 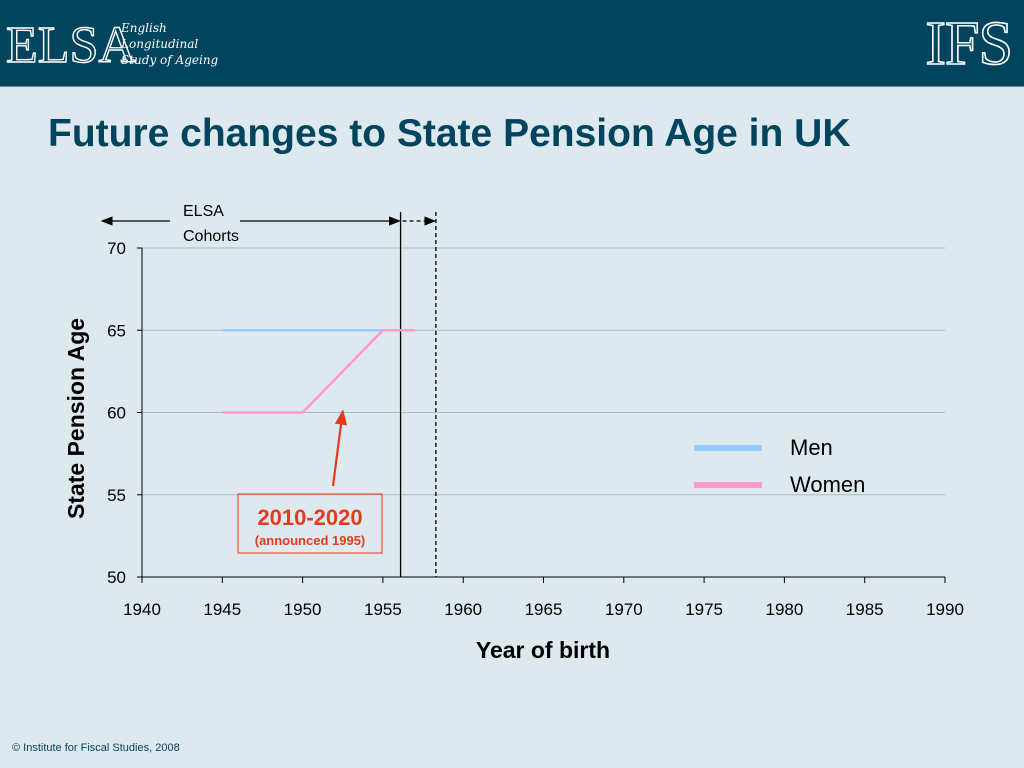 What do you see at coordinates (543, 650) in the screenshot?
I see `x-axis-title: Year of birth` at bounding box center [543, 650].